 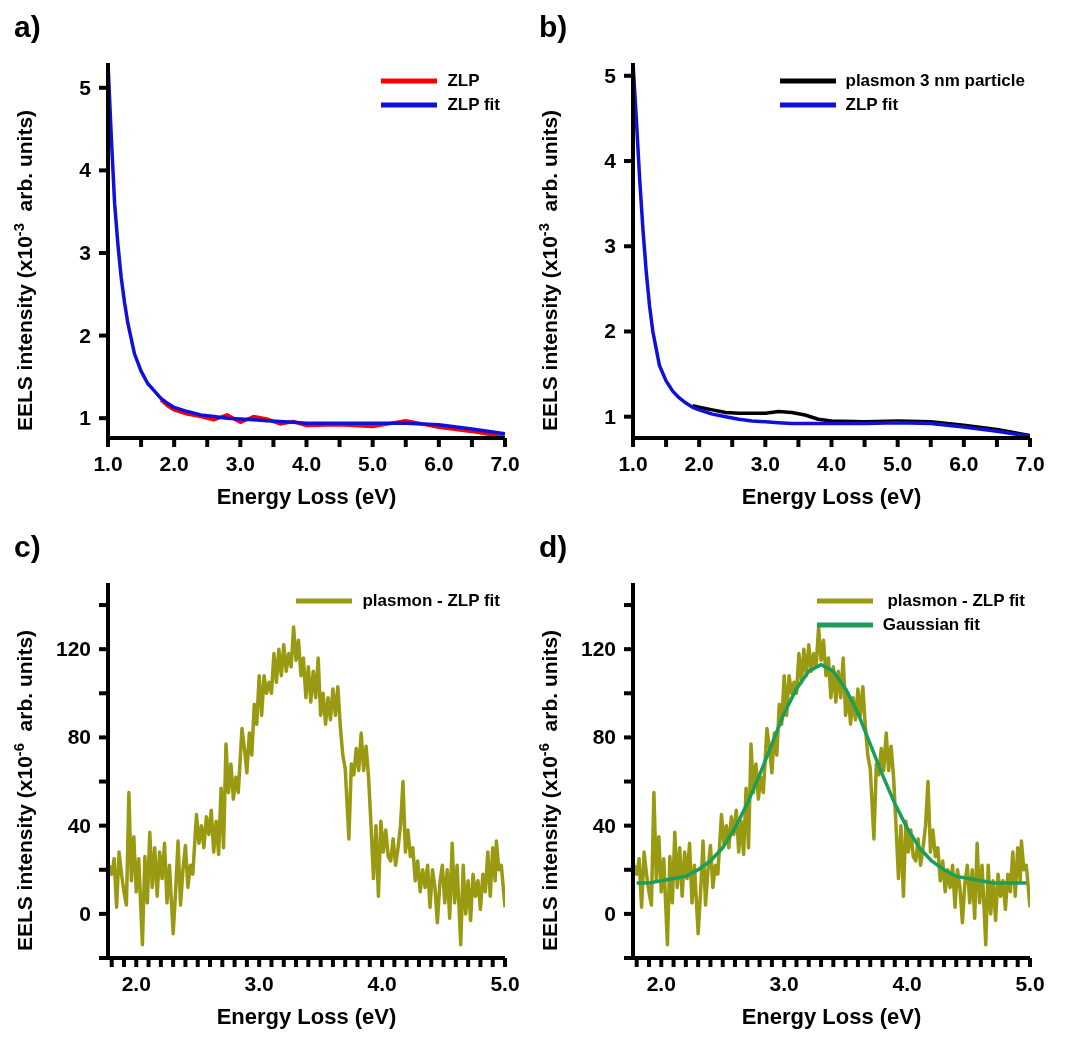 I want to click on chart-title: d), so click(x=553, y=547).